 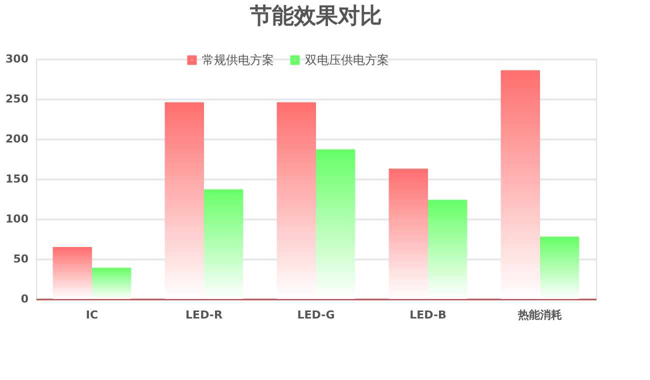 I want to click on y-tick-label: 100, so click(x=17, y=219).